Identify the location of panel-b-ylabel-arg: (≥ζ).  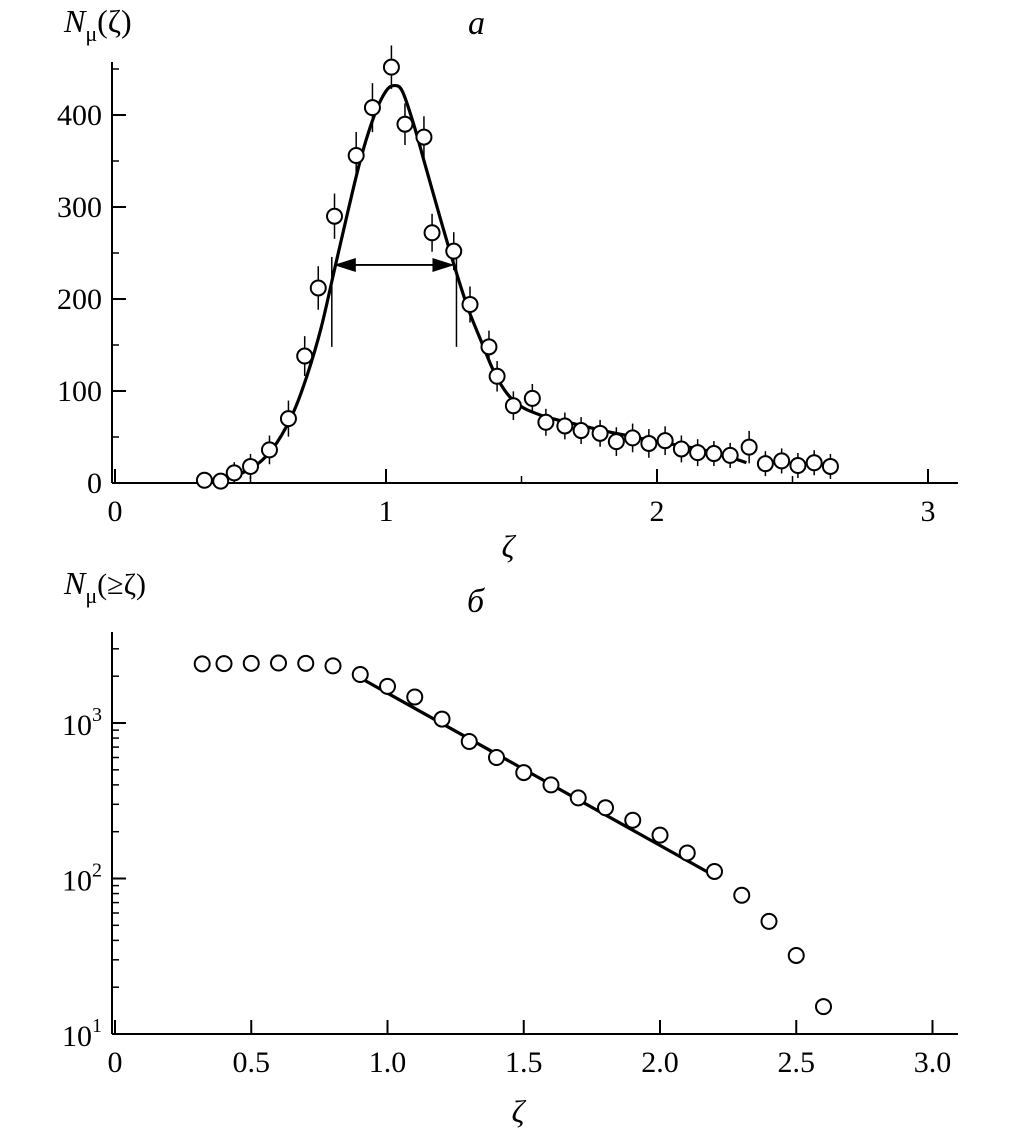
(121, 584).